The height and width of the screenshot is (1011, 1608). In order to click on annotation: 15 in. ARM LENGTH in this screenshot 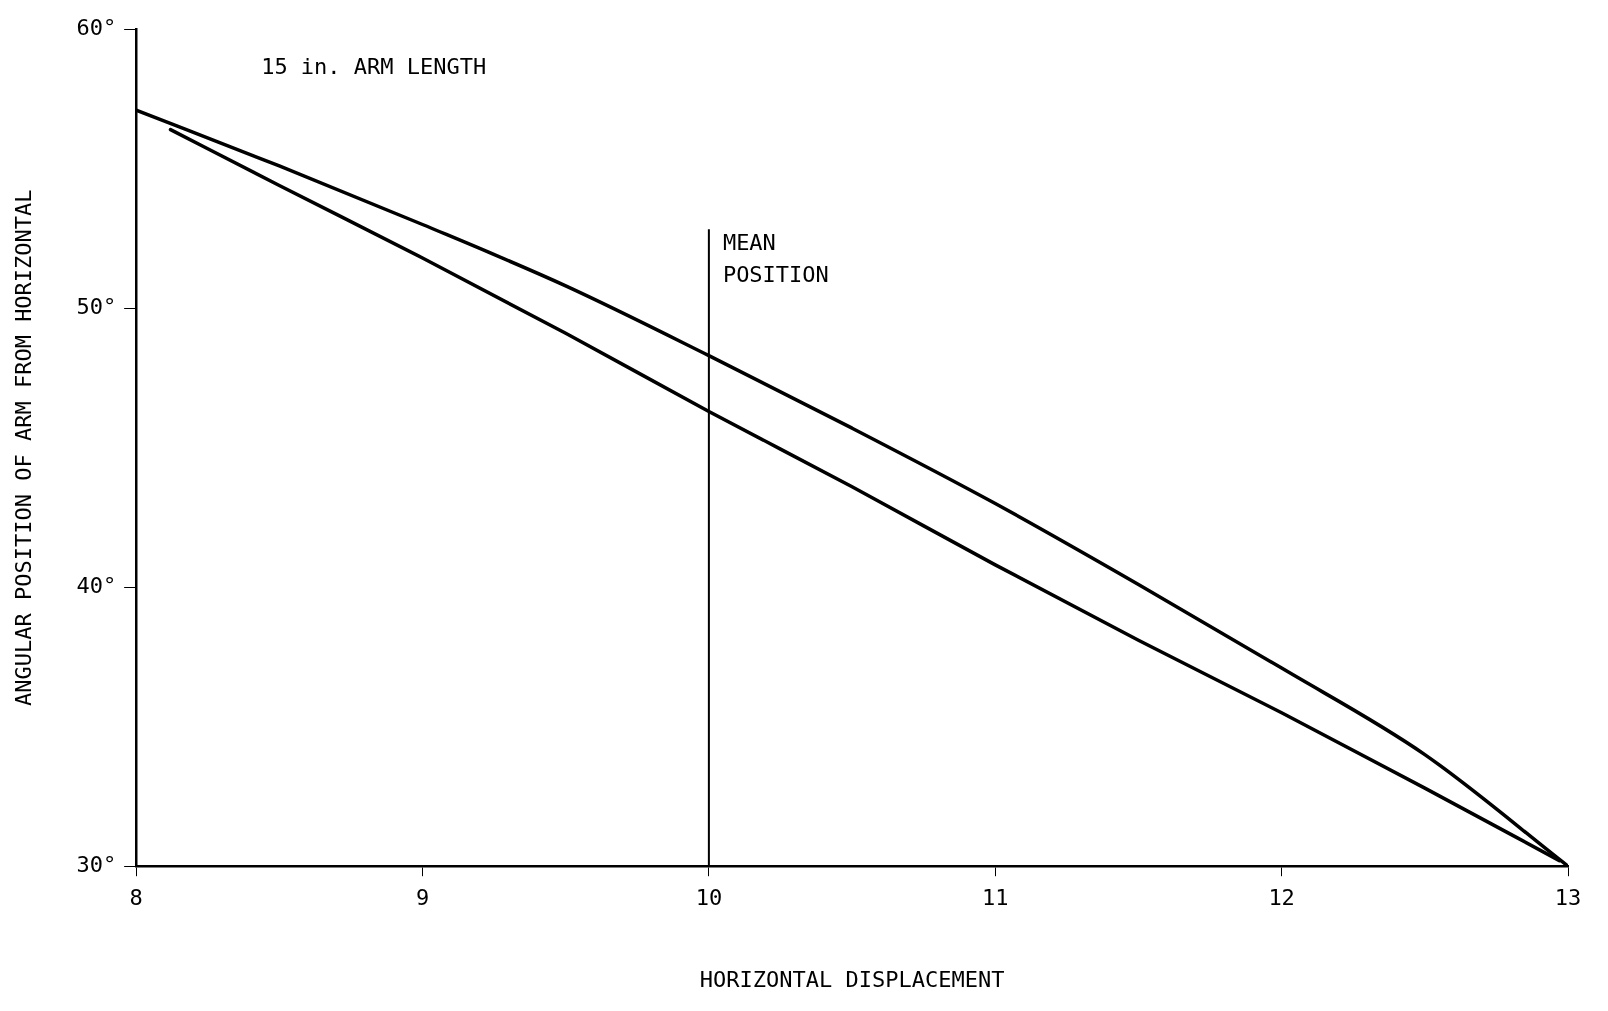, I will do `click(374, 66)`.